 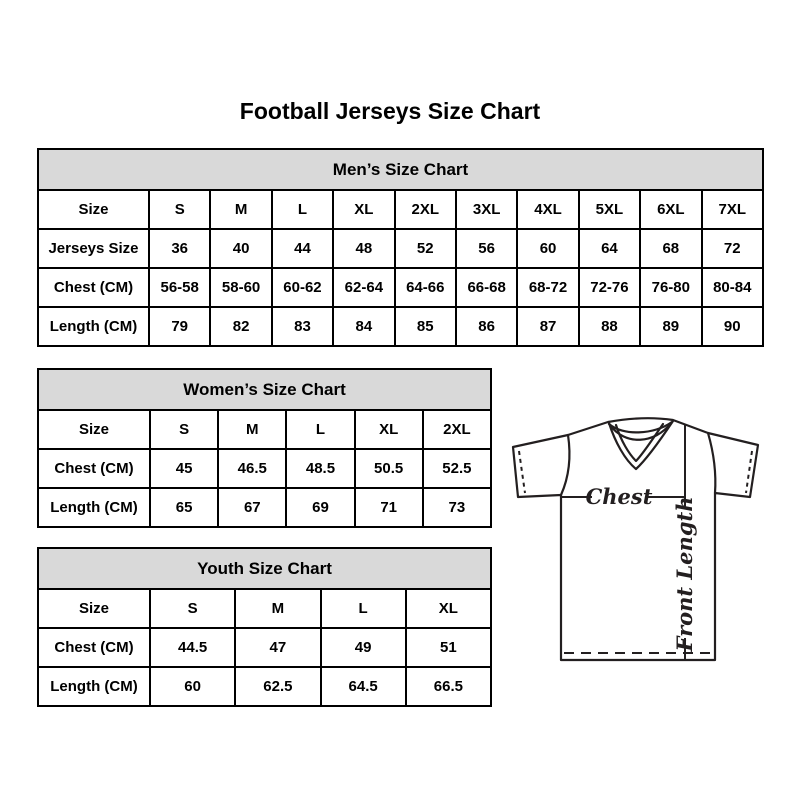 What do you see at coordinates (241, 287) in the screenshot?
I see `table-cell: 58-60` at bounding box center [241, 287].